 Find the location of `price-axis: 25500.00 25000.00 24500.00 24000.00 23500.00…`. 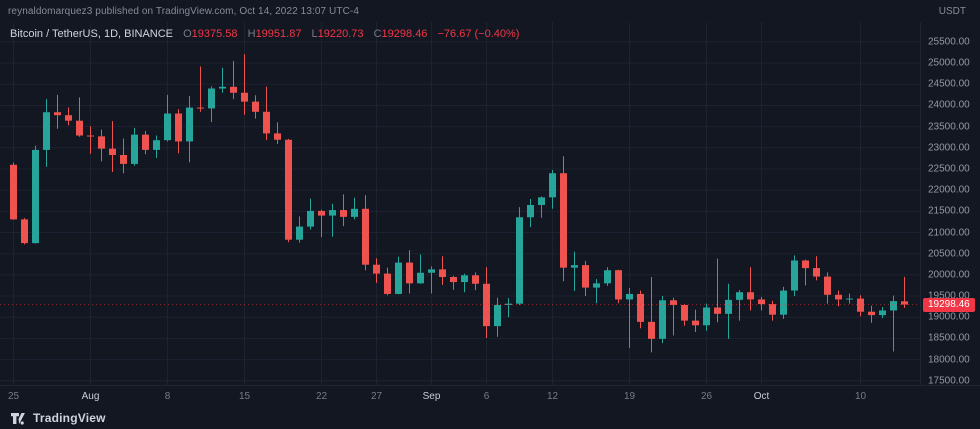

price-axis: 25500.00 25000.00 24500.00 24000.00 23500.00… is located at coordinates (950, 204).